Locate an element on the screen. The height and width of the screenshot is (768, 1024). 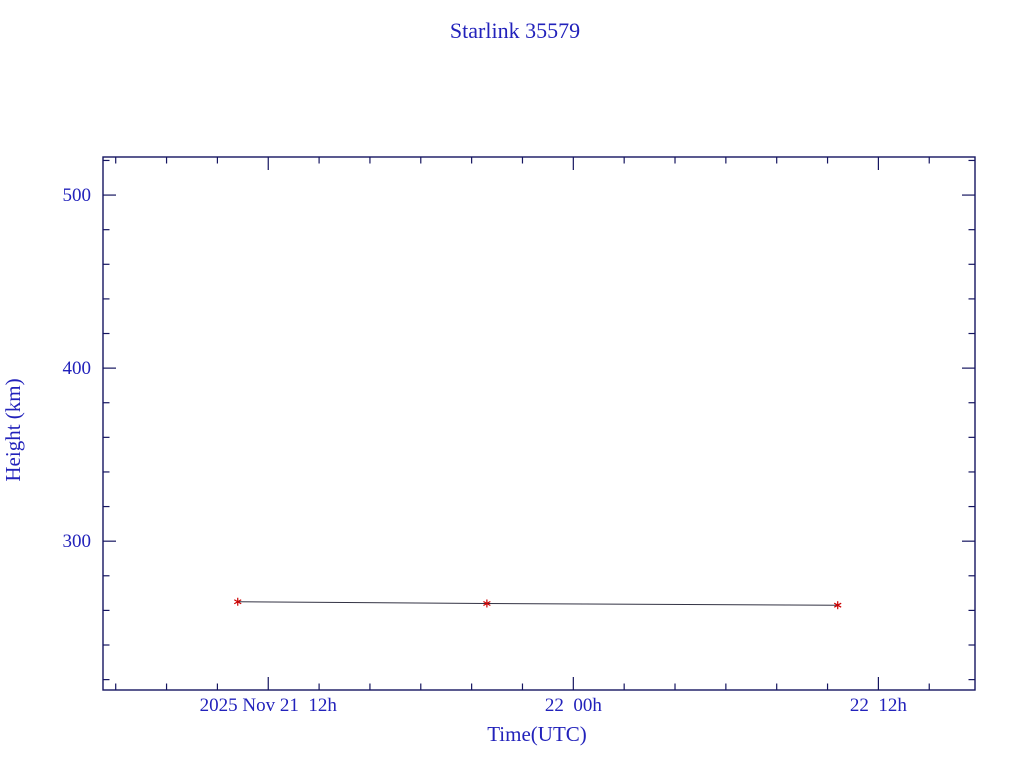
y-tick-label: 500 is located at coordinates (77, 195).